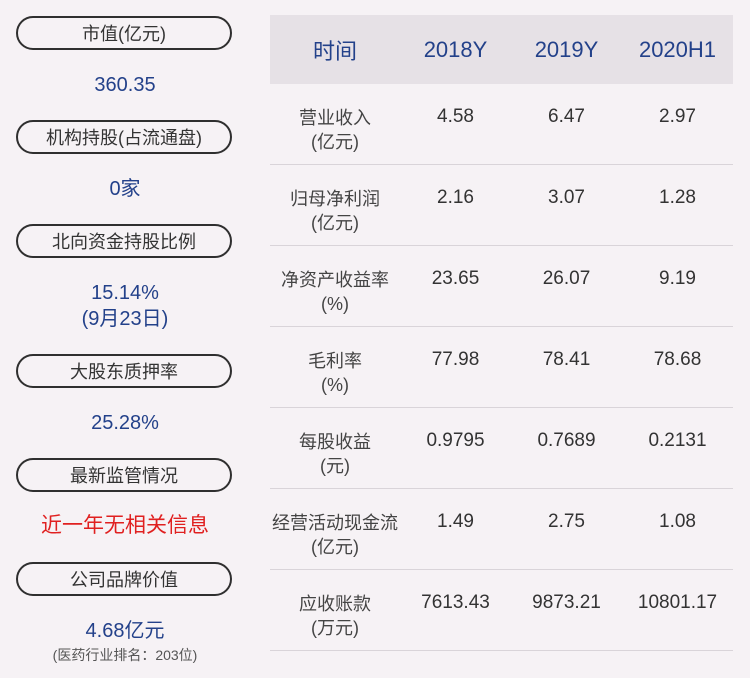 The height and width of the screenshot is (678, 750). What do you see at coordinates (566, 116) in the screenshot?
I see `value-2019y: 6.47` at bounding box center [566, 116].